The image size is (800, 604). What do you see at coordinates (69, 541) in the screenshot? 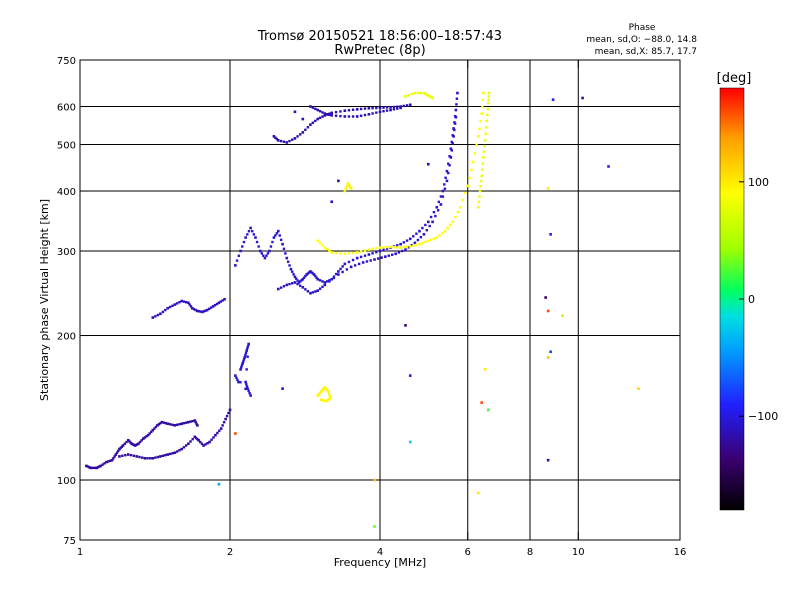
I see `y-tick-label: 75` at bounding box center [69, 541].